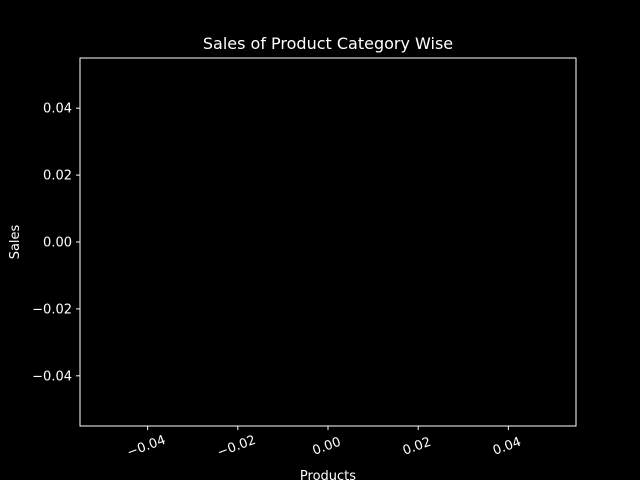 This screenshot has height=480, width=640. Describe the element at coordinates (52, 376) in the screenshot. I see `y-tick-label: −0.04` at that location.